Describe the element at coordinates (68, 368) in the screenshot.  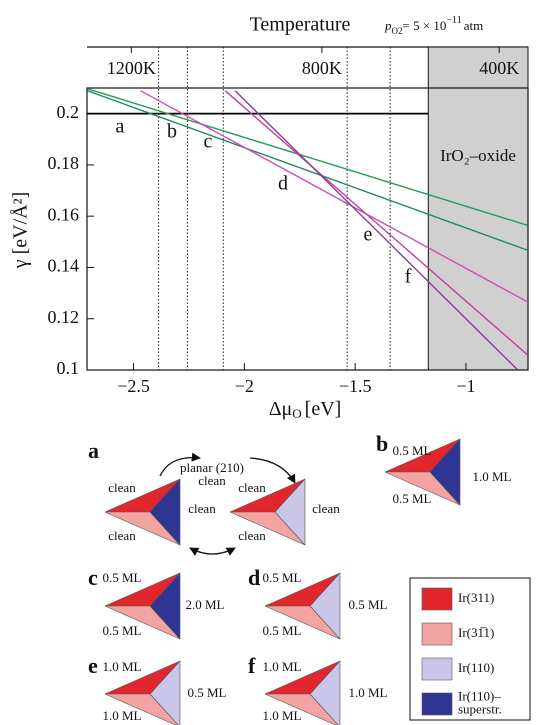
I see `y-tick-label: 0.1` at that location.